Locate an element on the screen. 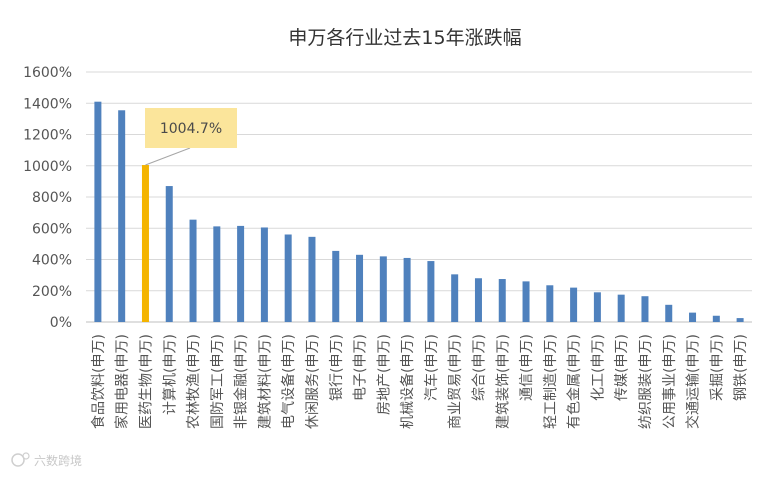 Image resolution: width=778 pixels, height=482 pixels. category-label: 化工(申万) is located at coordinates (598, 367).